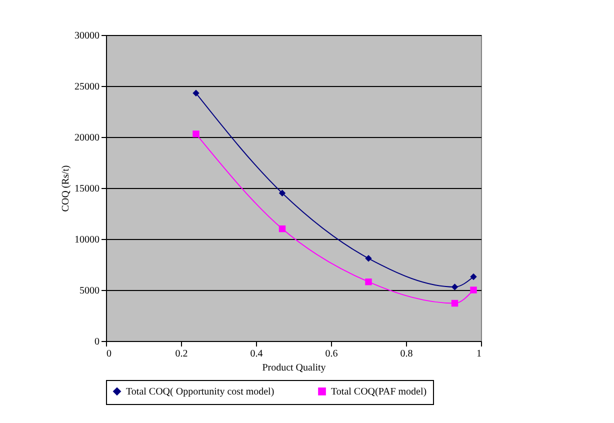 The height and width of the screenshot is (423, 614). Describe the element at coordinates (66, 188) in the screenshot. I see `y-axis-title: COQ (Rs/t)` at that location.